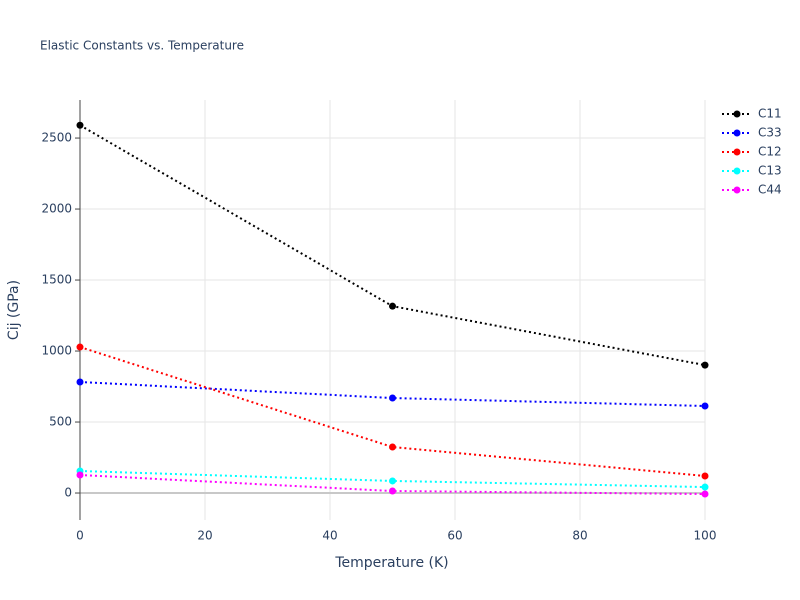  Describe the element at coordinates (14, 310) in the screenshot. I see `y-axis-label: Cij (GPa)` at that location.